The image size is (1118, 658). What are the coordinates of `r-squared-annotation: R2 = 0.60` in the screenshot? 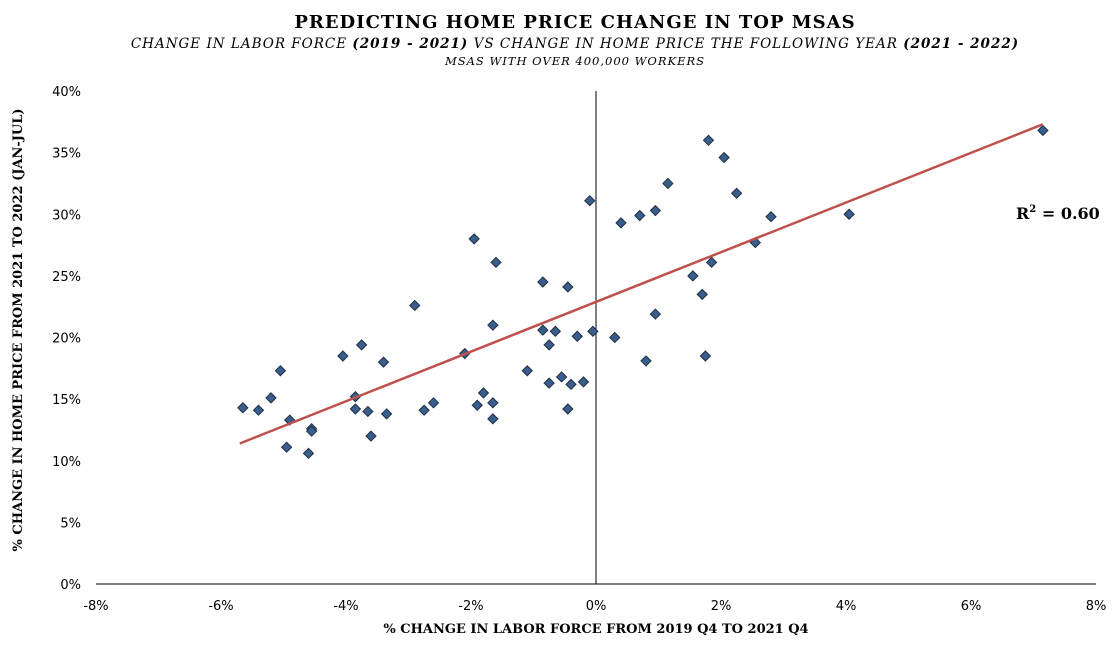 It's located at (1058, 213).